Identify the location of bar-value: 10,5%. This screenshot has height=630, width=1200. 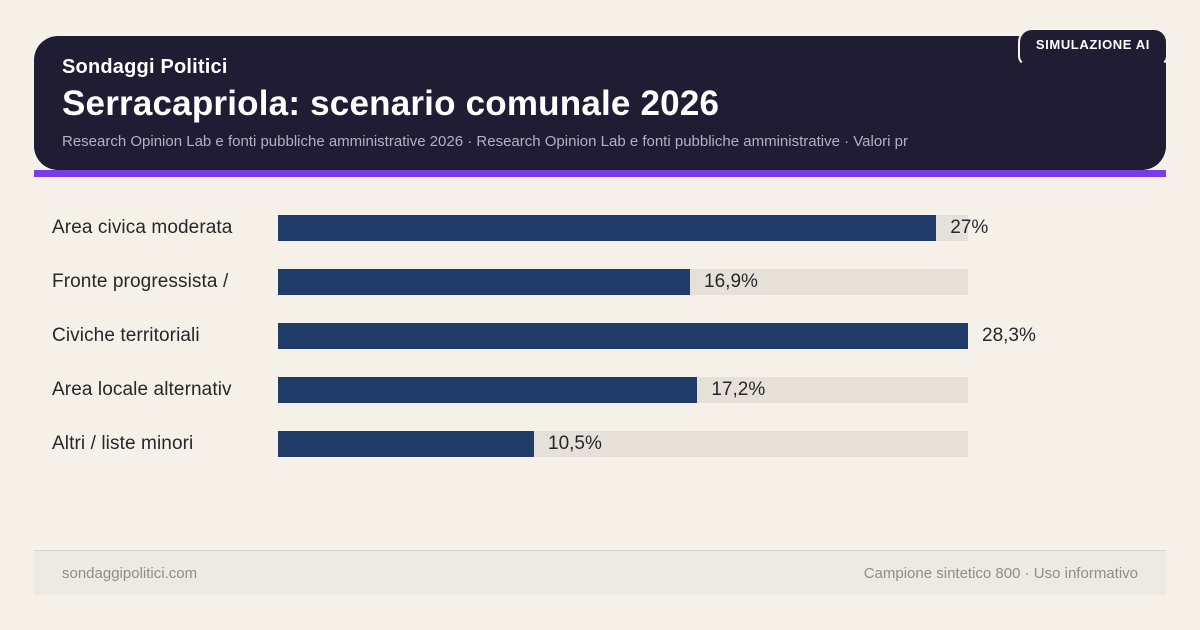
(575, 443).